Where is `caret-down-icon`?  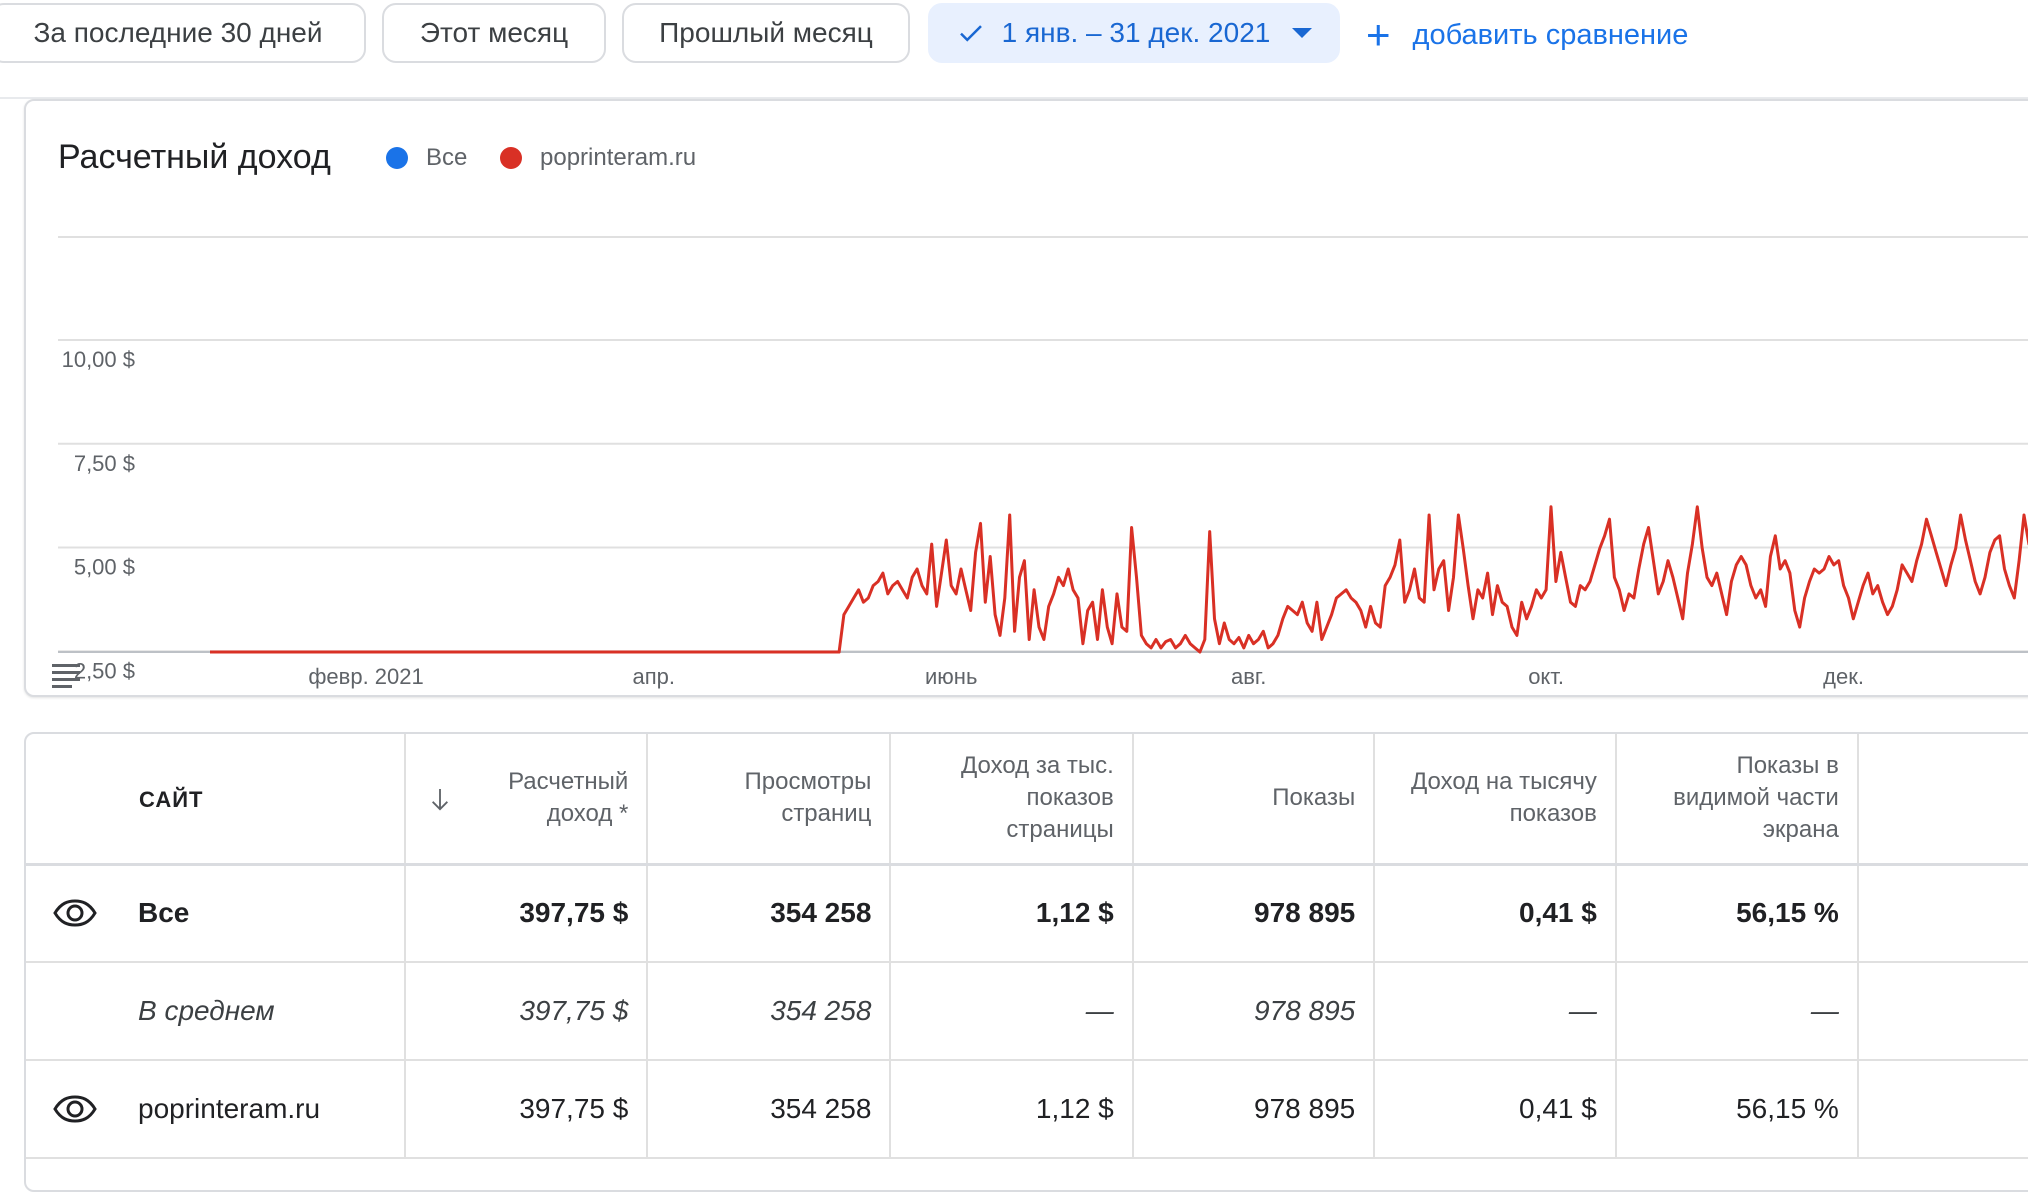 caret-down-icon is located at coordinates (1302, 33).